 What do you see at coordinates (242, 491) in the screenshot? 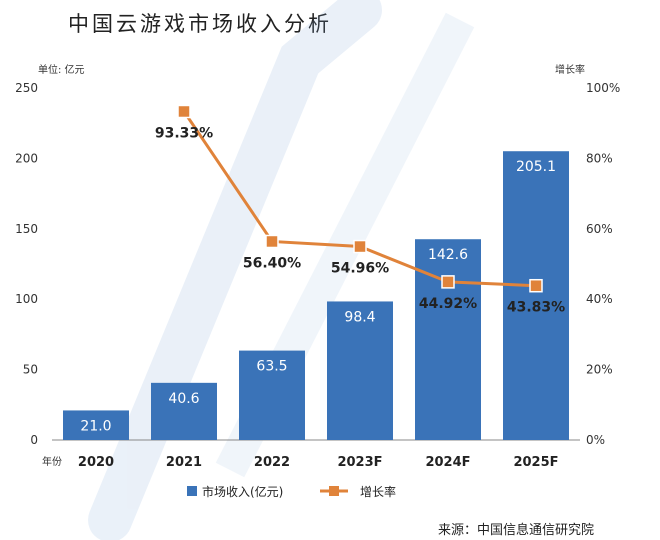
I see `legend-bar-label: 市场收入(亿元)` at bounding box center [242, 491].